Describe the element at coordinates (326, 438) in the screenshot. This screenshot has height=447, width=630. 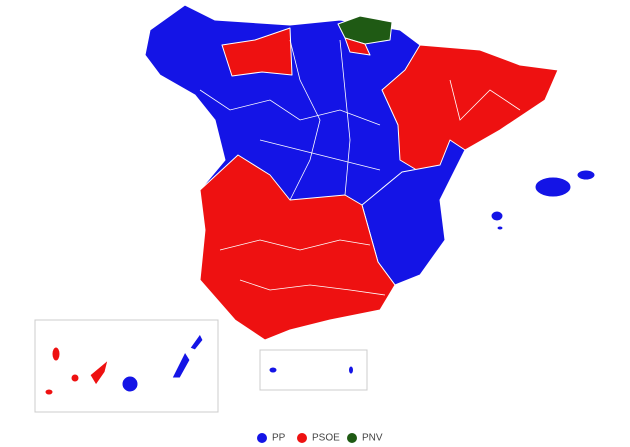
I see `legend-label: PSOE` at that location.